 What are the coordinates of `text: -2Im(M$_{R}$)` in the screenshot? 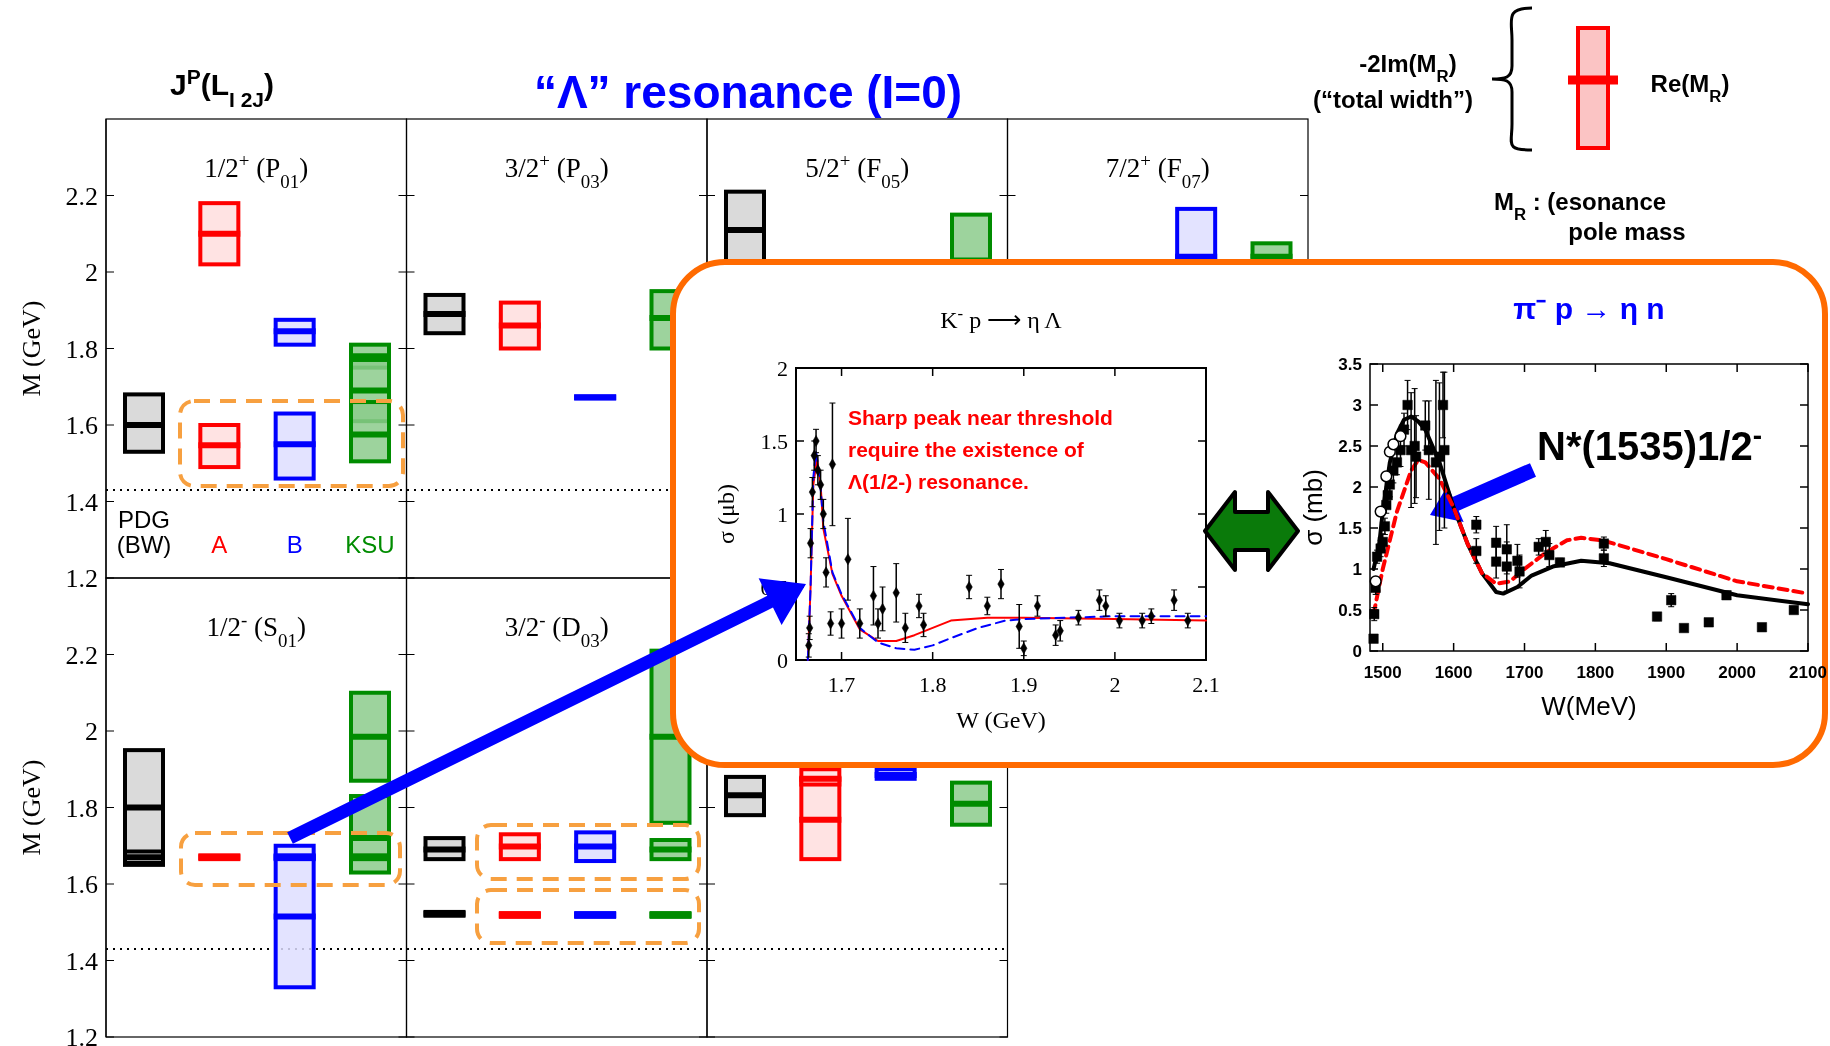 It's located at (1408, 68).